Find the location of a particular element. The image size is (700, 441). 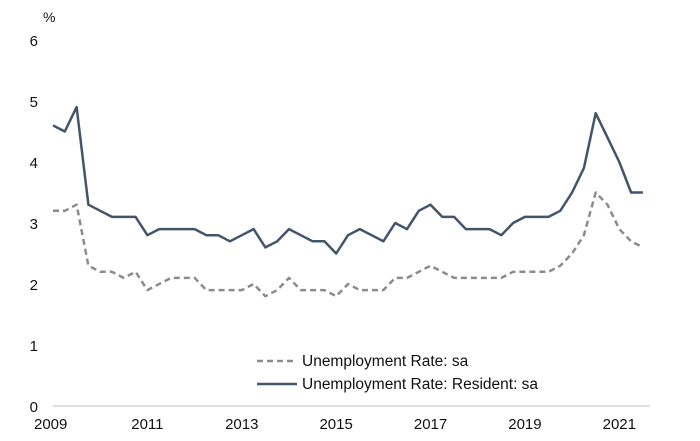

x-tick-label: 2017 is located at coordinates (430, 424).